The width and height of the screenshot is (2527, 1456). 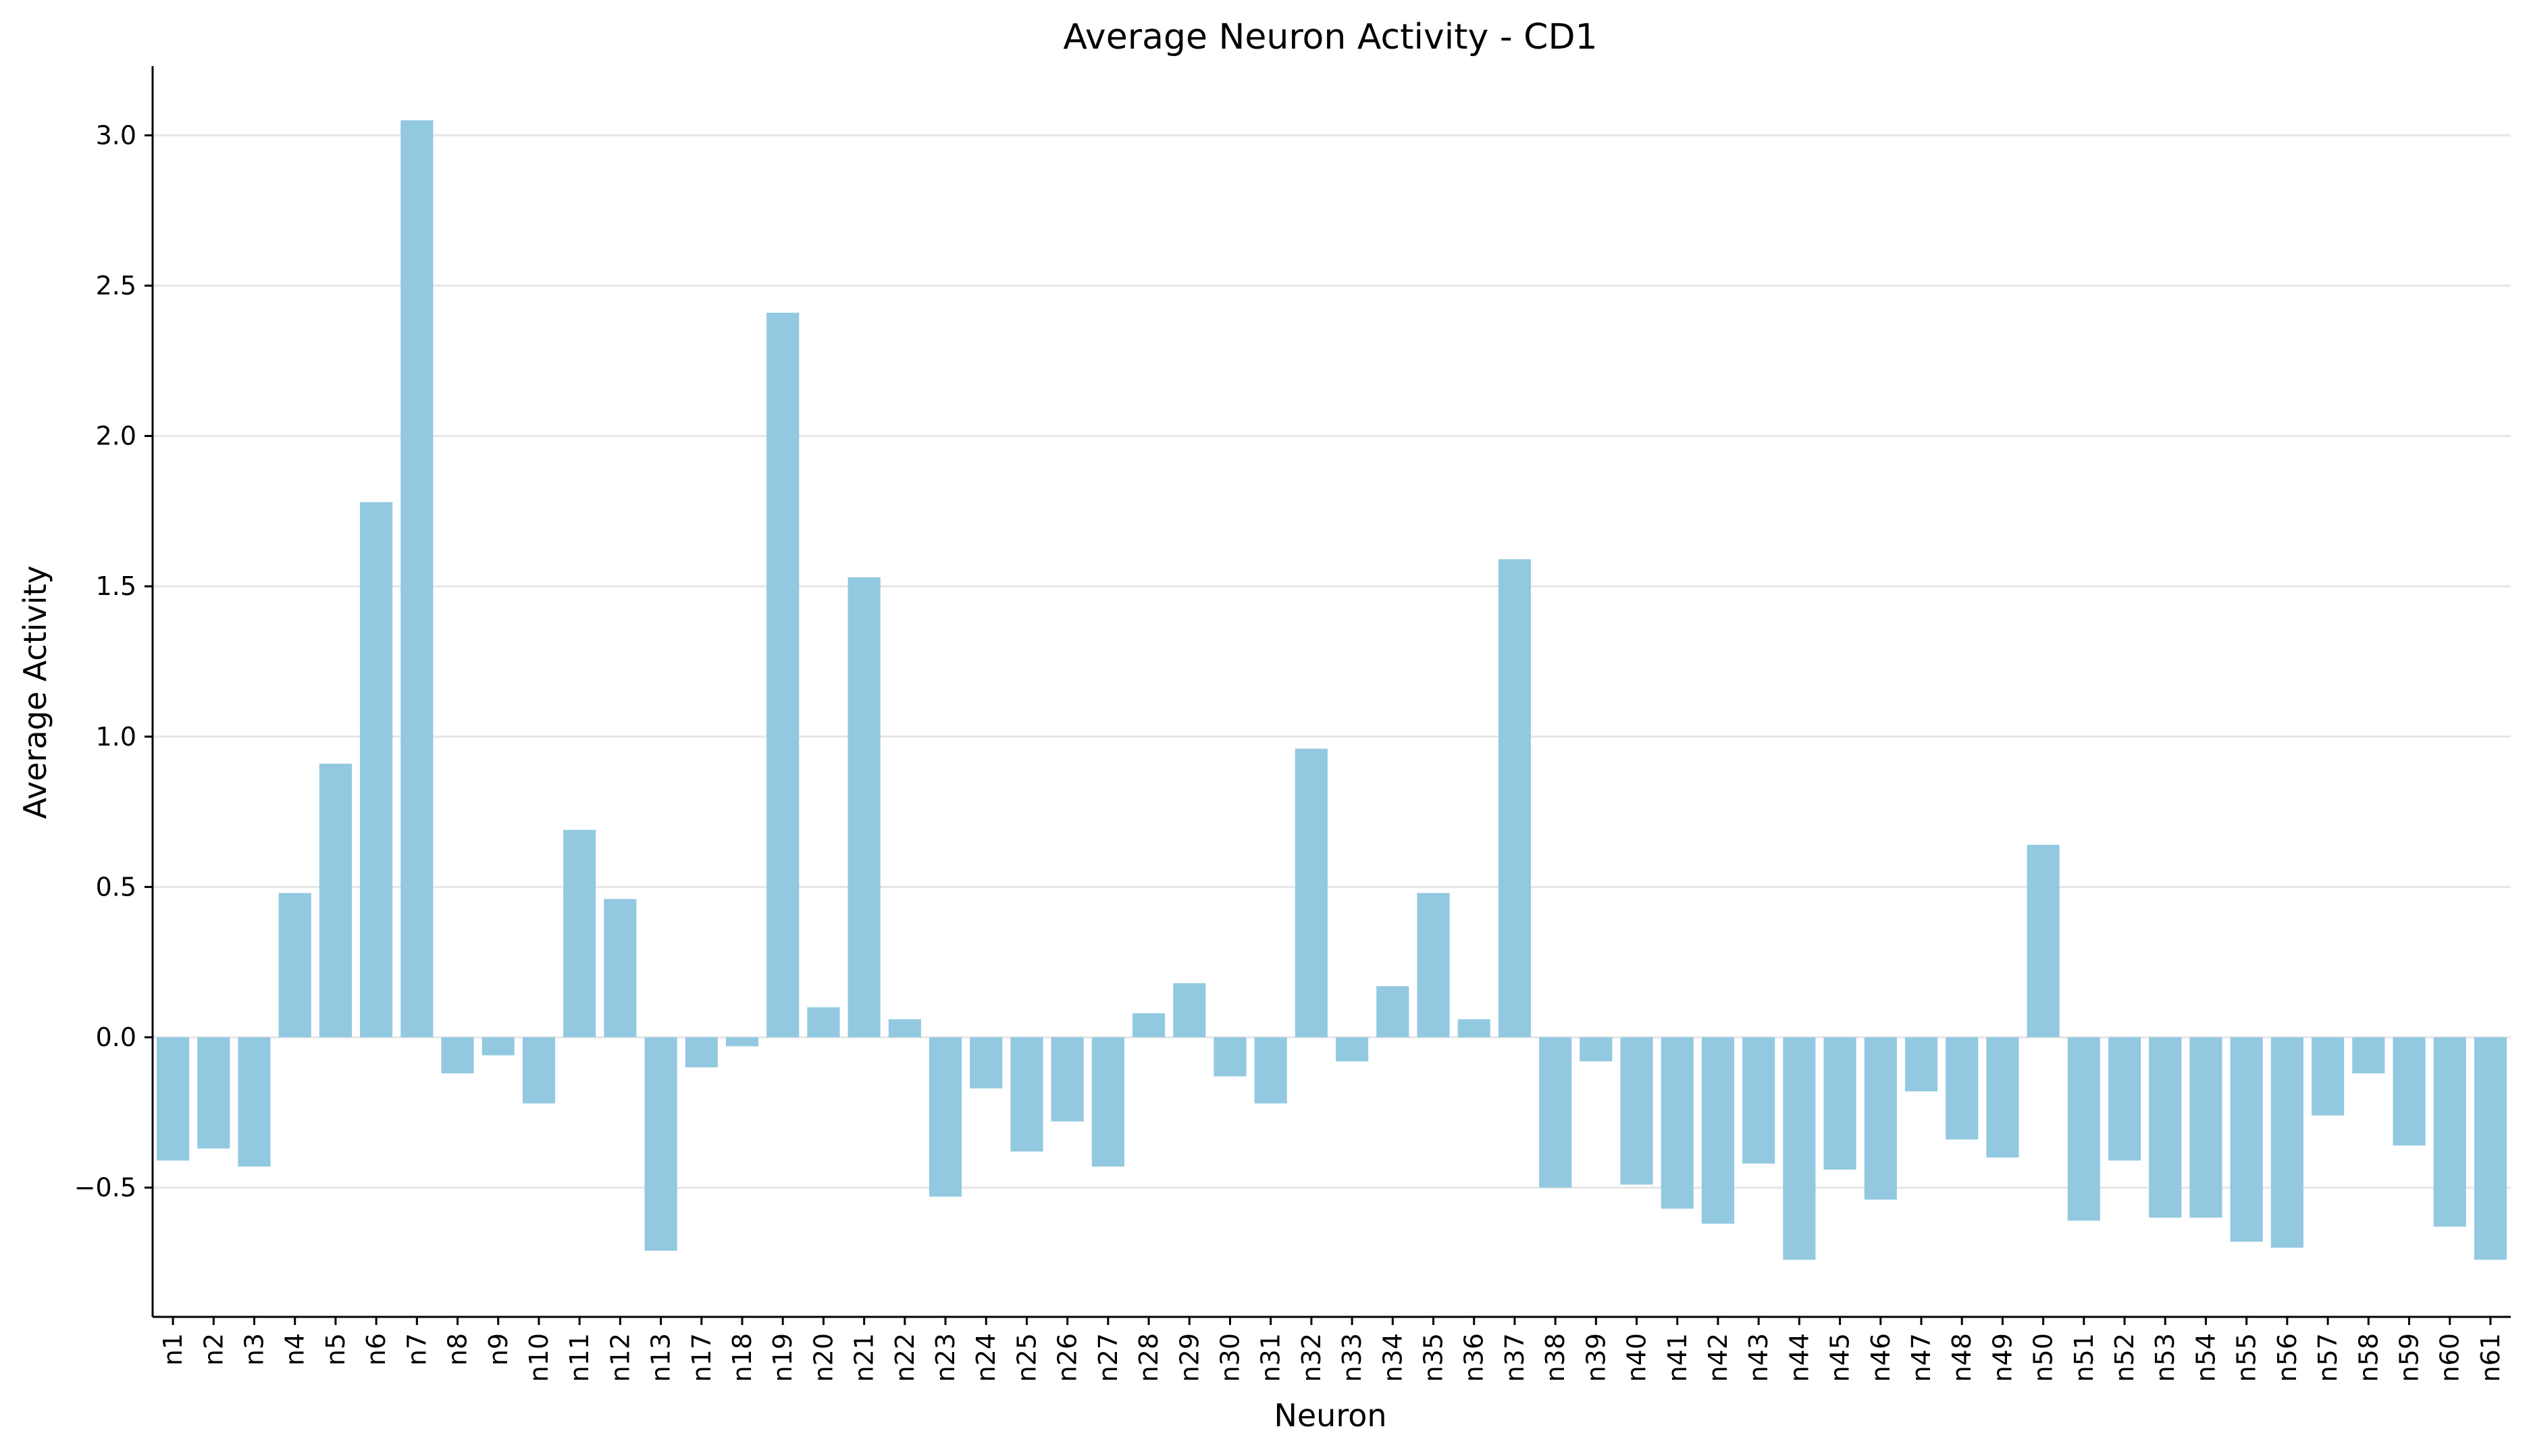 I want to click on y-tick-label: 2.0, so click(x=116, y=436).